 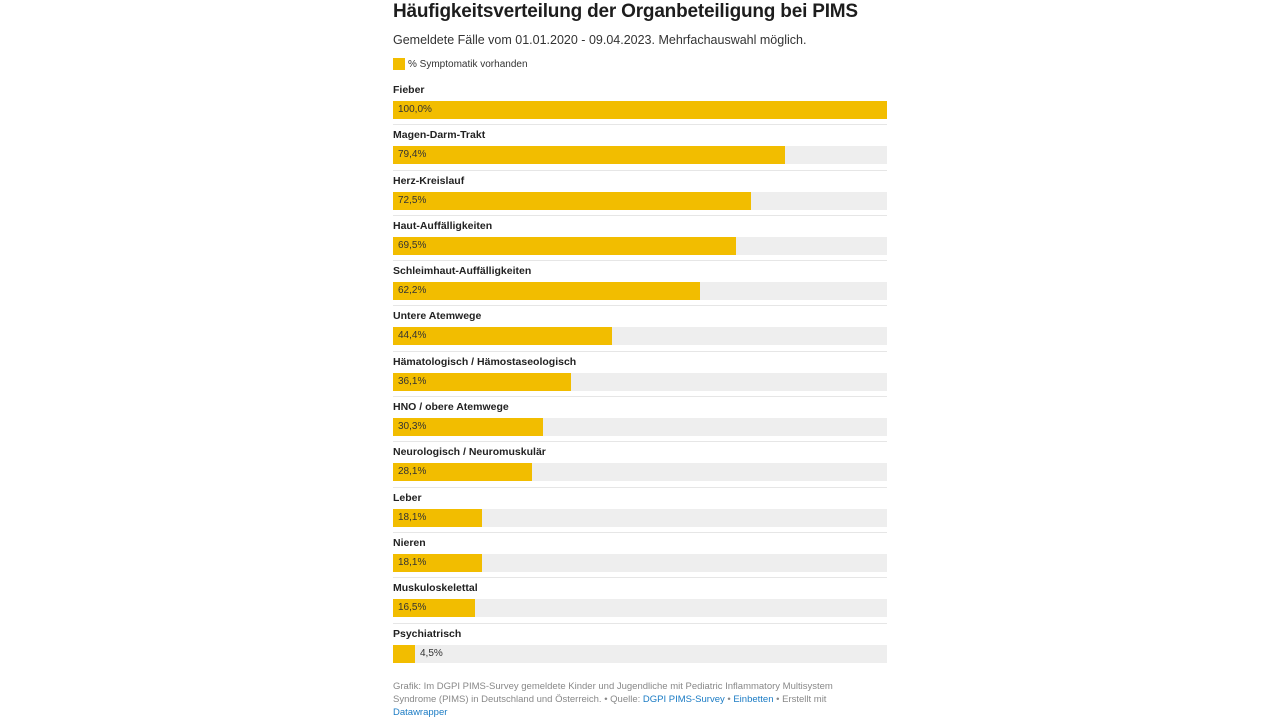 What do you see at coordinates (409, 542) in the screenshot?
I see `category-label: Nieren` at bounding box center [409, 542].